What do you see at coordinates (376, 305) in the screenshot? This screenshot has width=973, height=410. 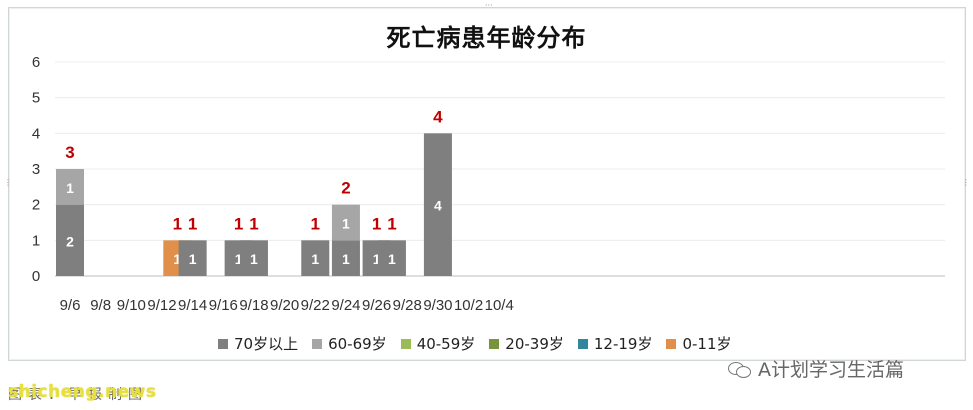 I see `x-tick-label: 9/26` at bounding box center [376, 305].